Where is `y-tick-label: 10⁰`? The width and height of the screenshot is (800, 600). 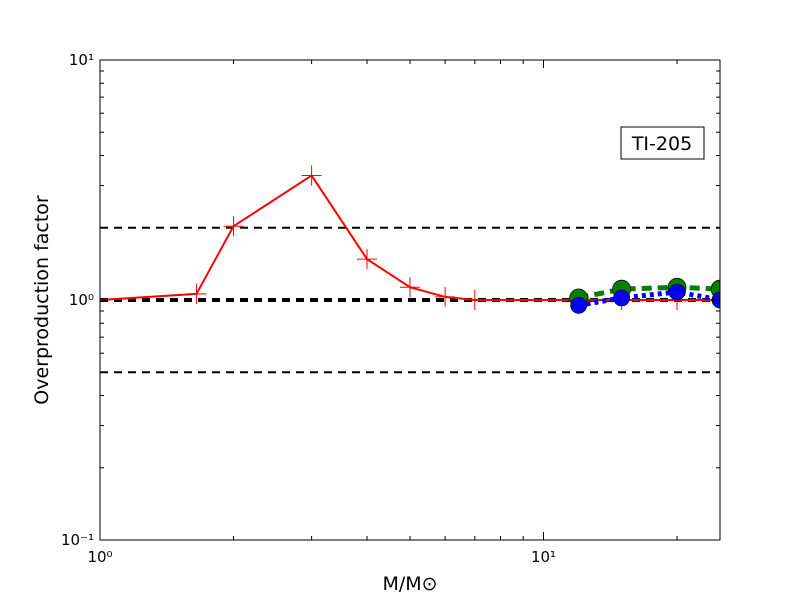
y-tick-label: 10⁰ is located at coordinates (81, 300).